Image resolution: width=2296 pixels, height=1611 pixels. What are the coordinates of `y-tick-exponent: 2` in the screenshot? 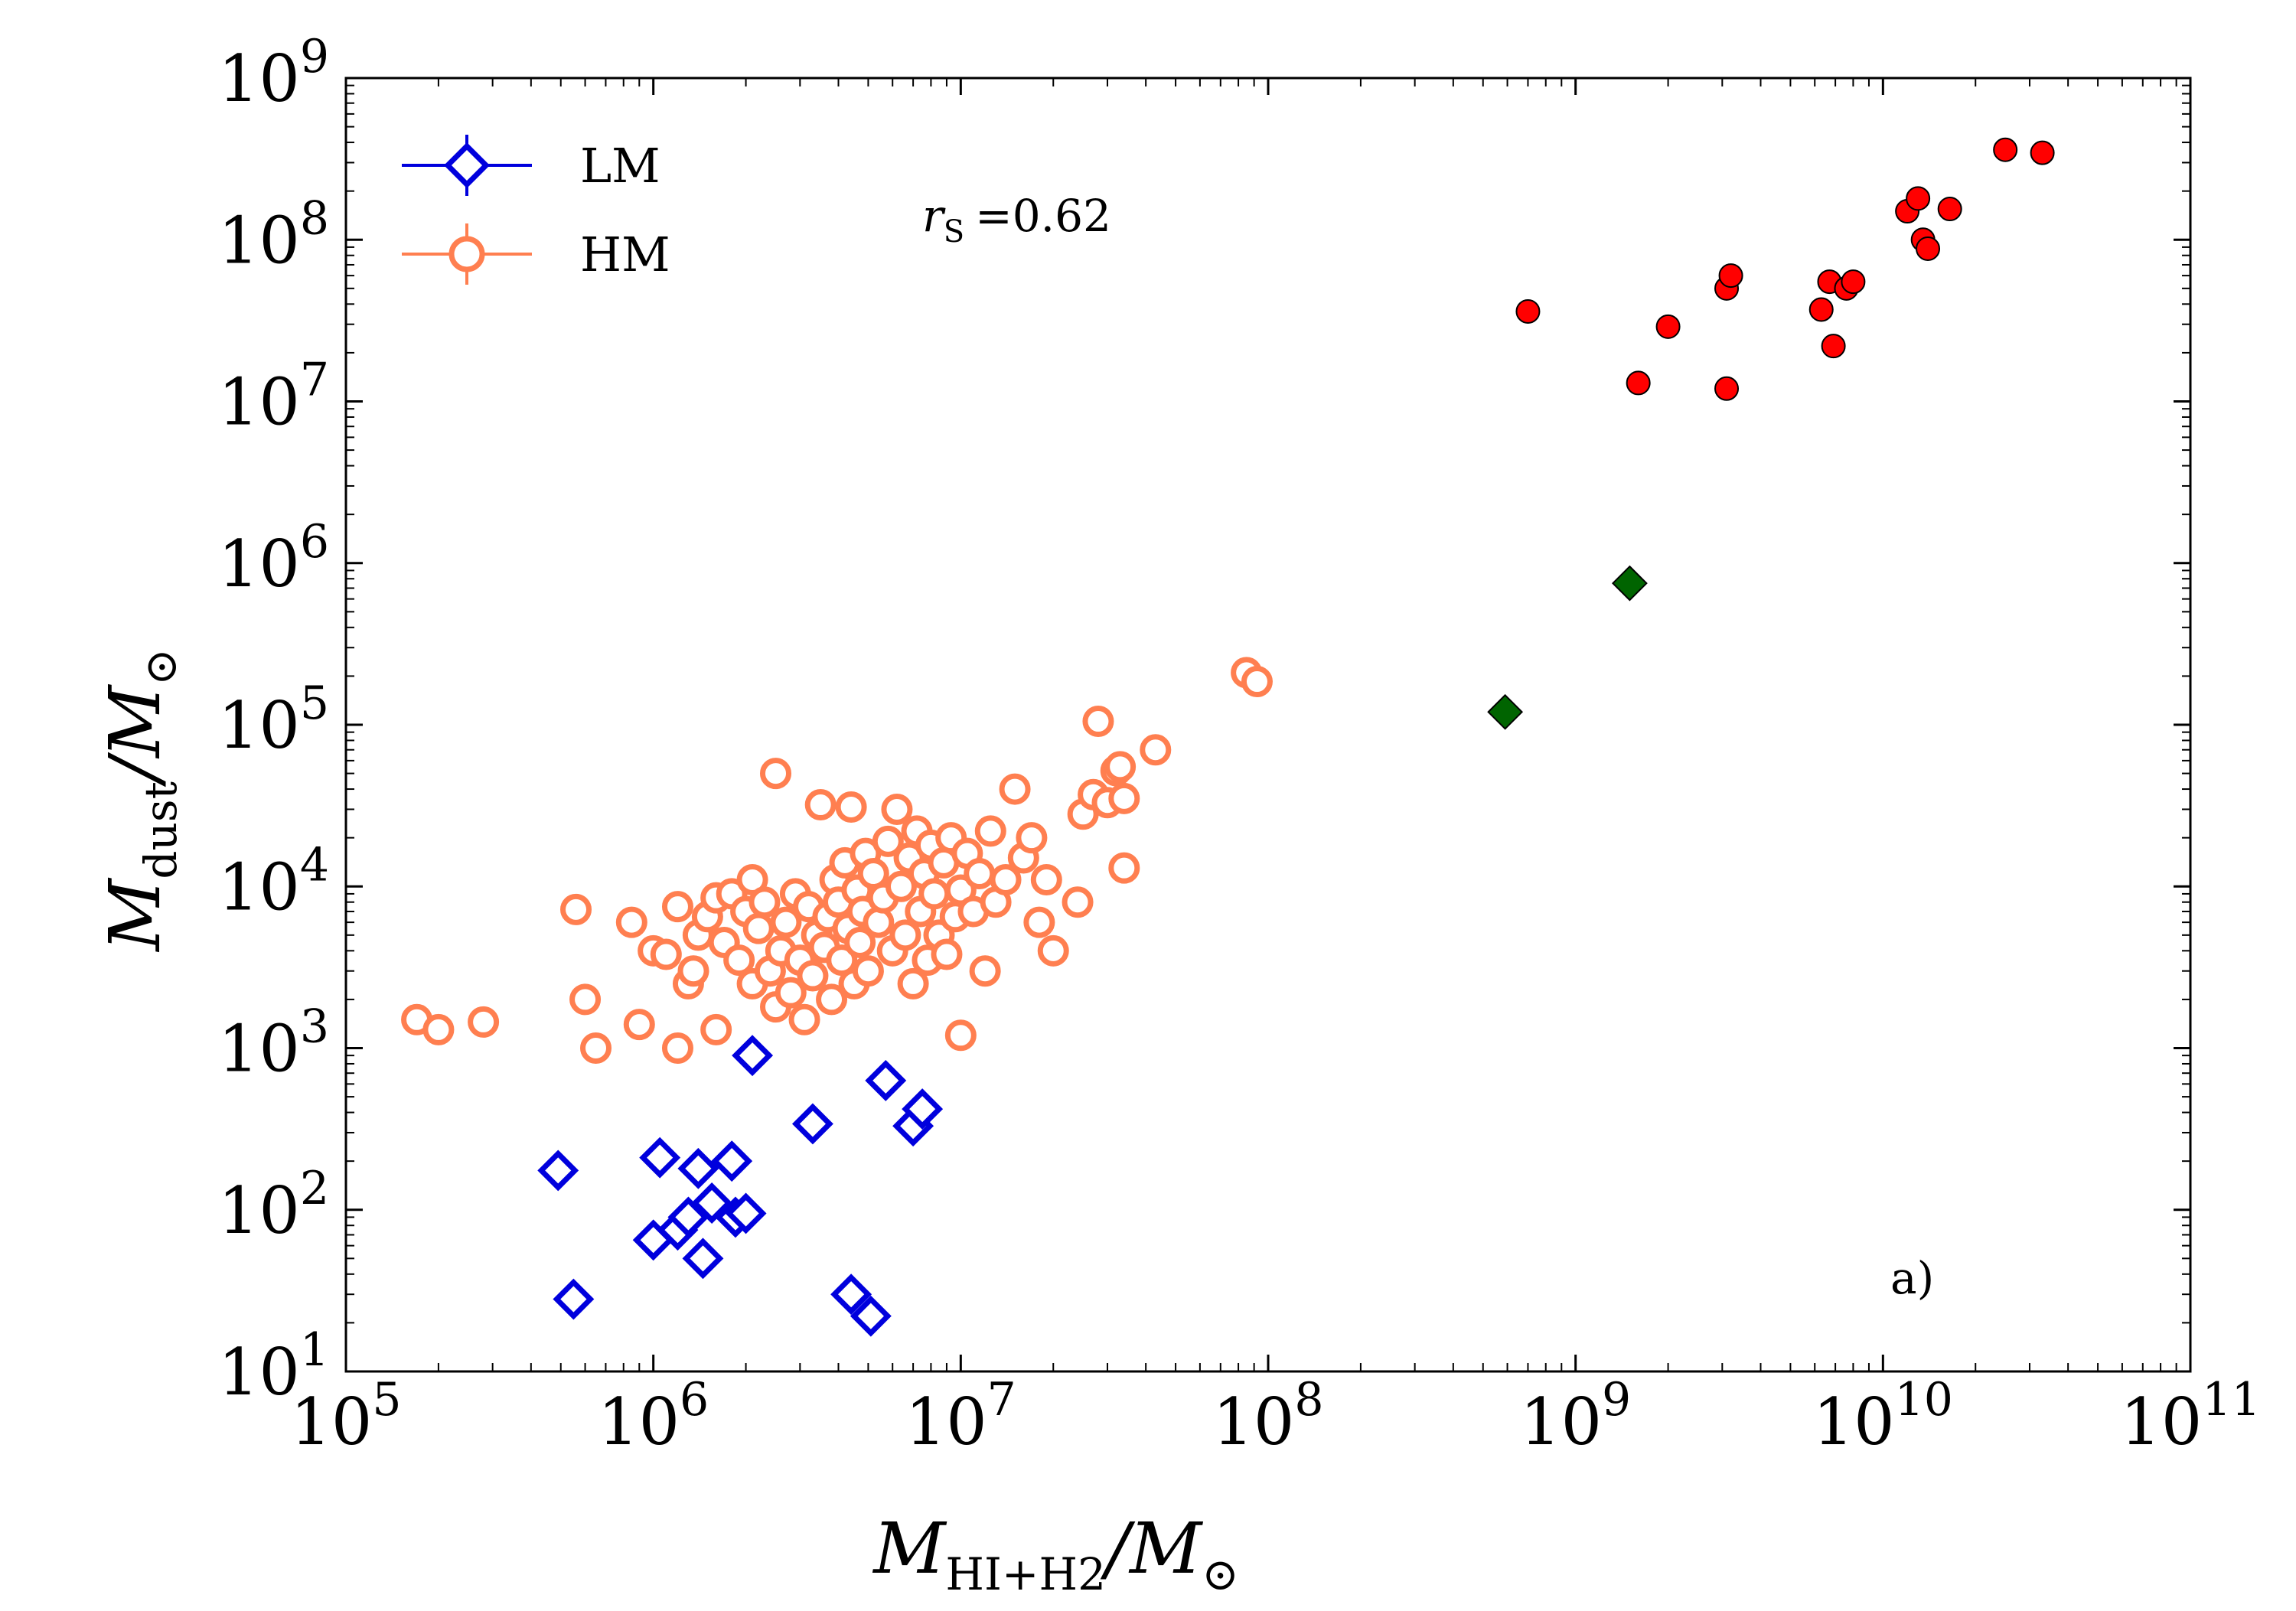 It's located at (314, 1188).